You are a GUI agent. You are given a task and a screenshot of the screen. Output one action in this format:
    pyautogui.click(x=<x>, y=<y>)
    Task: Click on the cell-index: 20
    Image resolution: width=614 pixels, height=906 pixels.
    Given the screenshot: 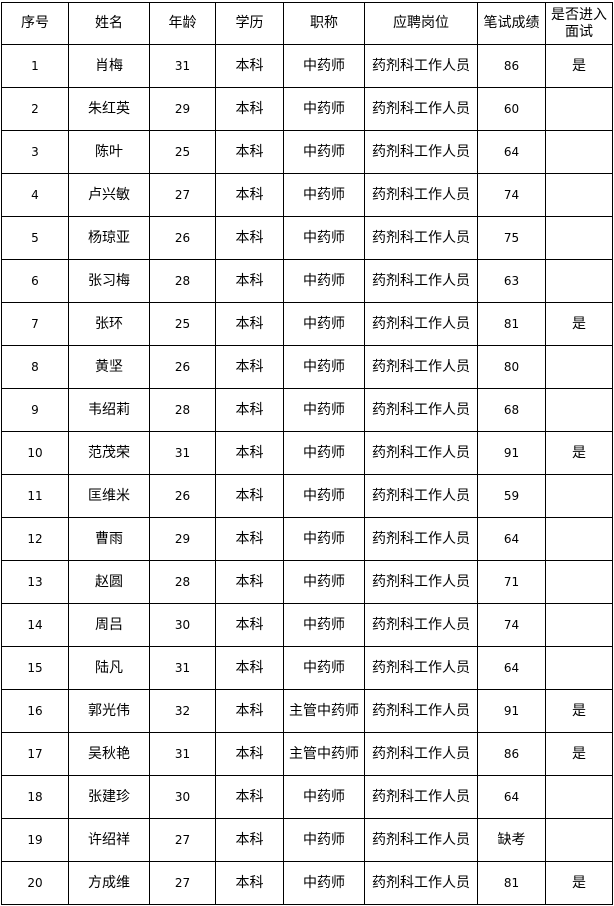 What is the action you would take?
    pyautogui.click(x=35, y=883)
    